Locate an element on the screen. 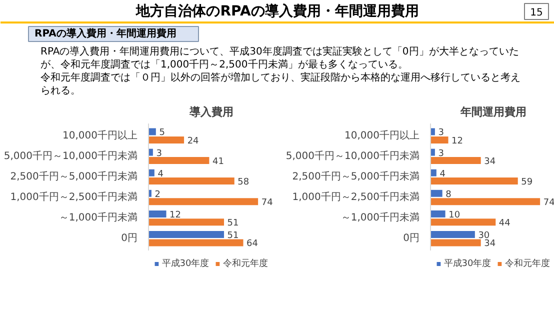 The width and height of the screenshot is (554, 323). data-label: 41 is located at coordinates (218, 162).